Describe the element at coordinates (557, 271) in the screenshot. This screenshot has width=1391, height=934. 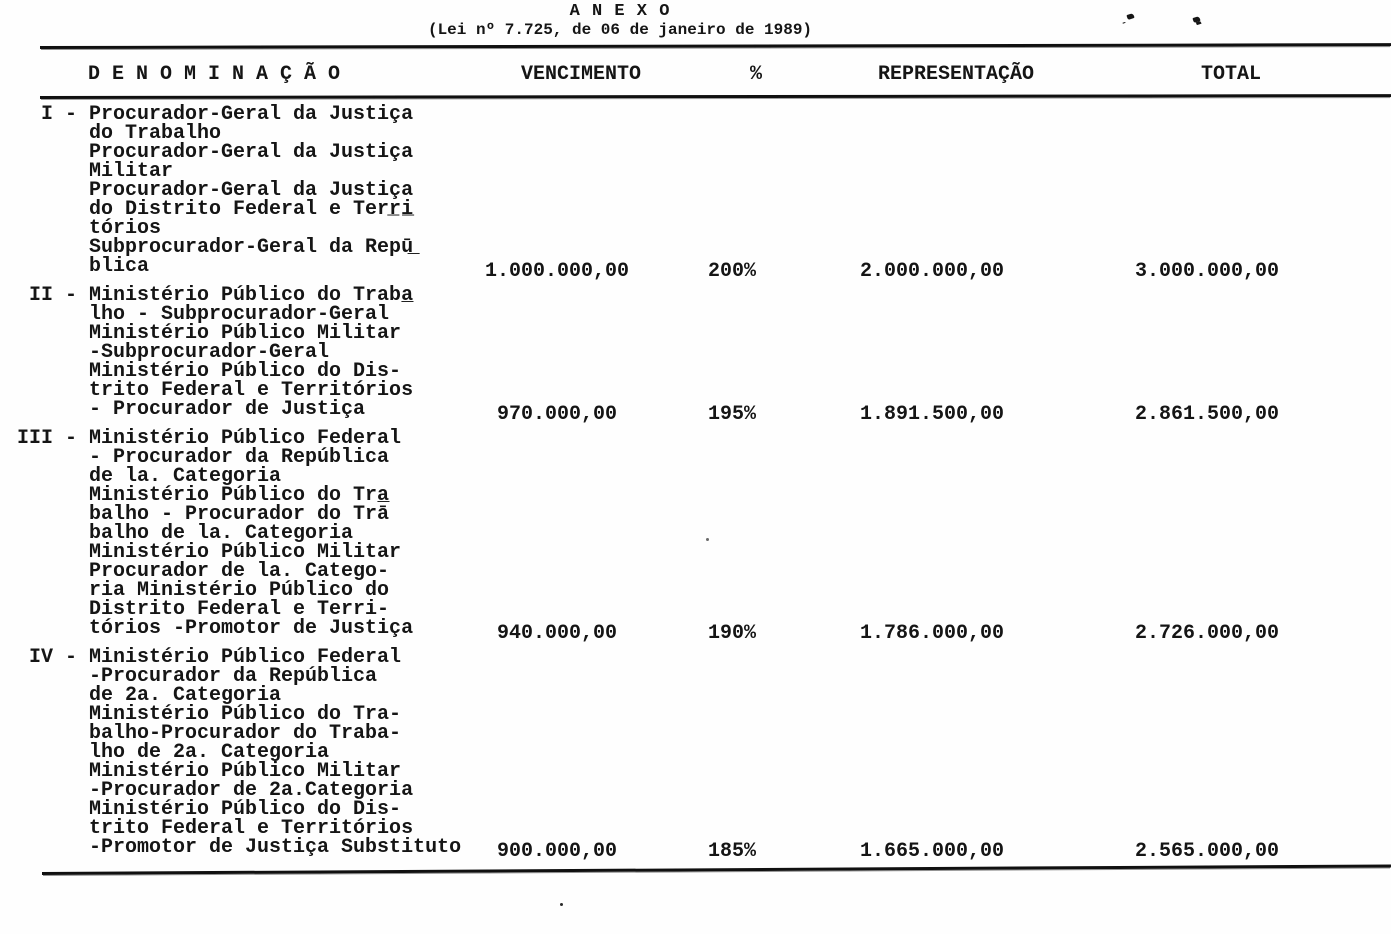
I see `vencimento-value: 1.000.000,00` at that location.